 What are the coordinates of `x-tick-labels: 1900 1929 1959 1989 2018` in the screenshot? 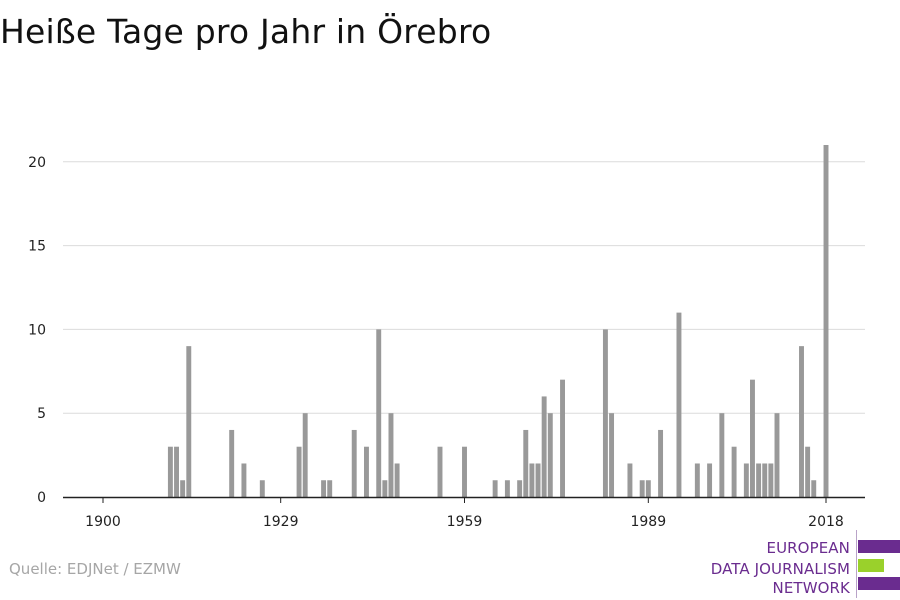 It's located at (464, 522).